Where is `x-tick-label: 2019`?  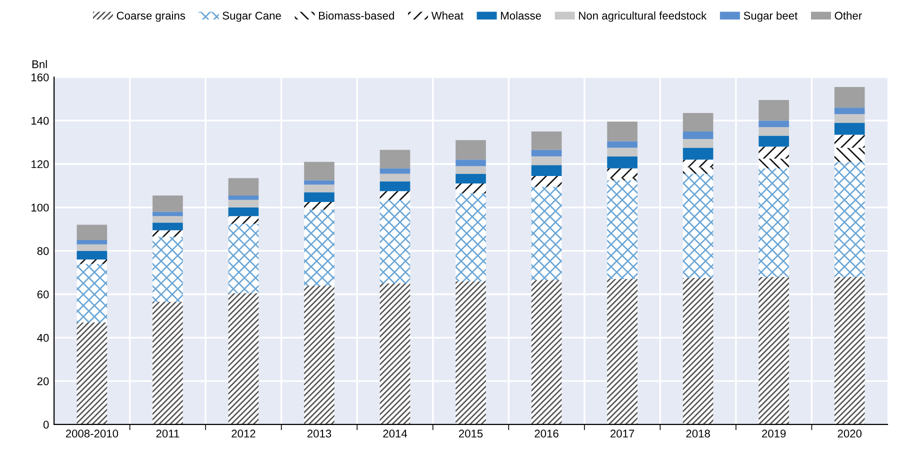 x-tick-label: 2019 is located at coordinates (774, 434).